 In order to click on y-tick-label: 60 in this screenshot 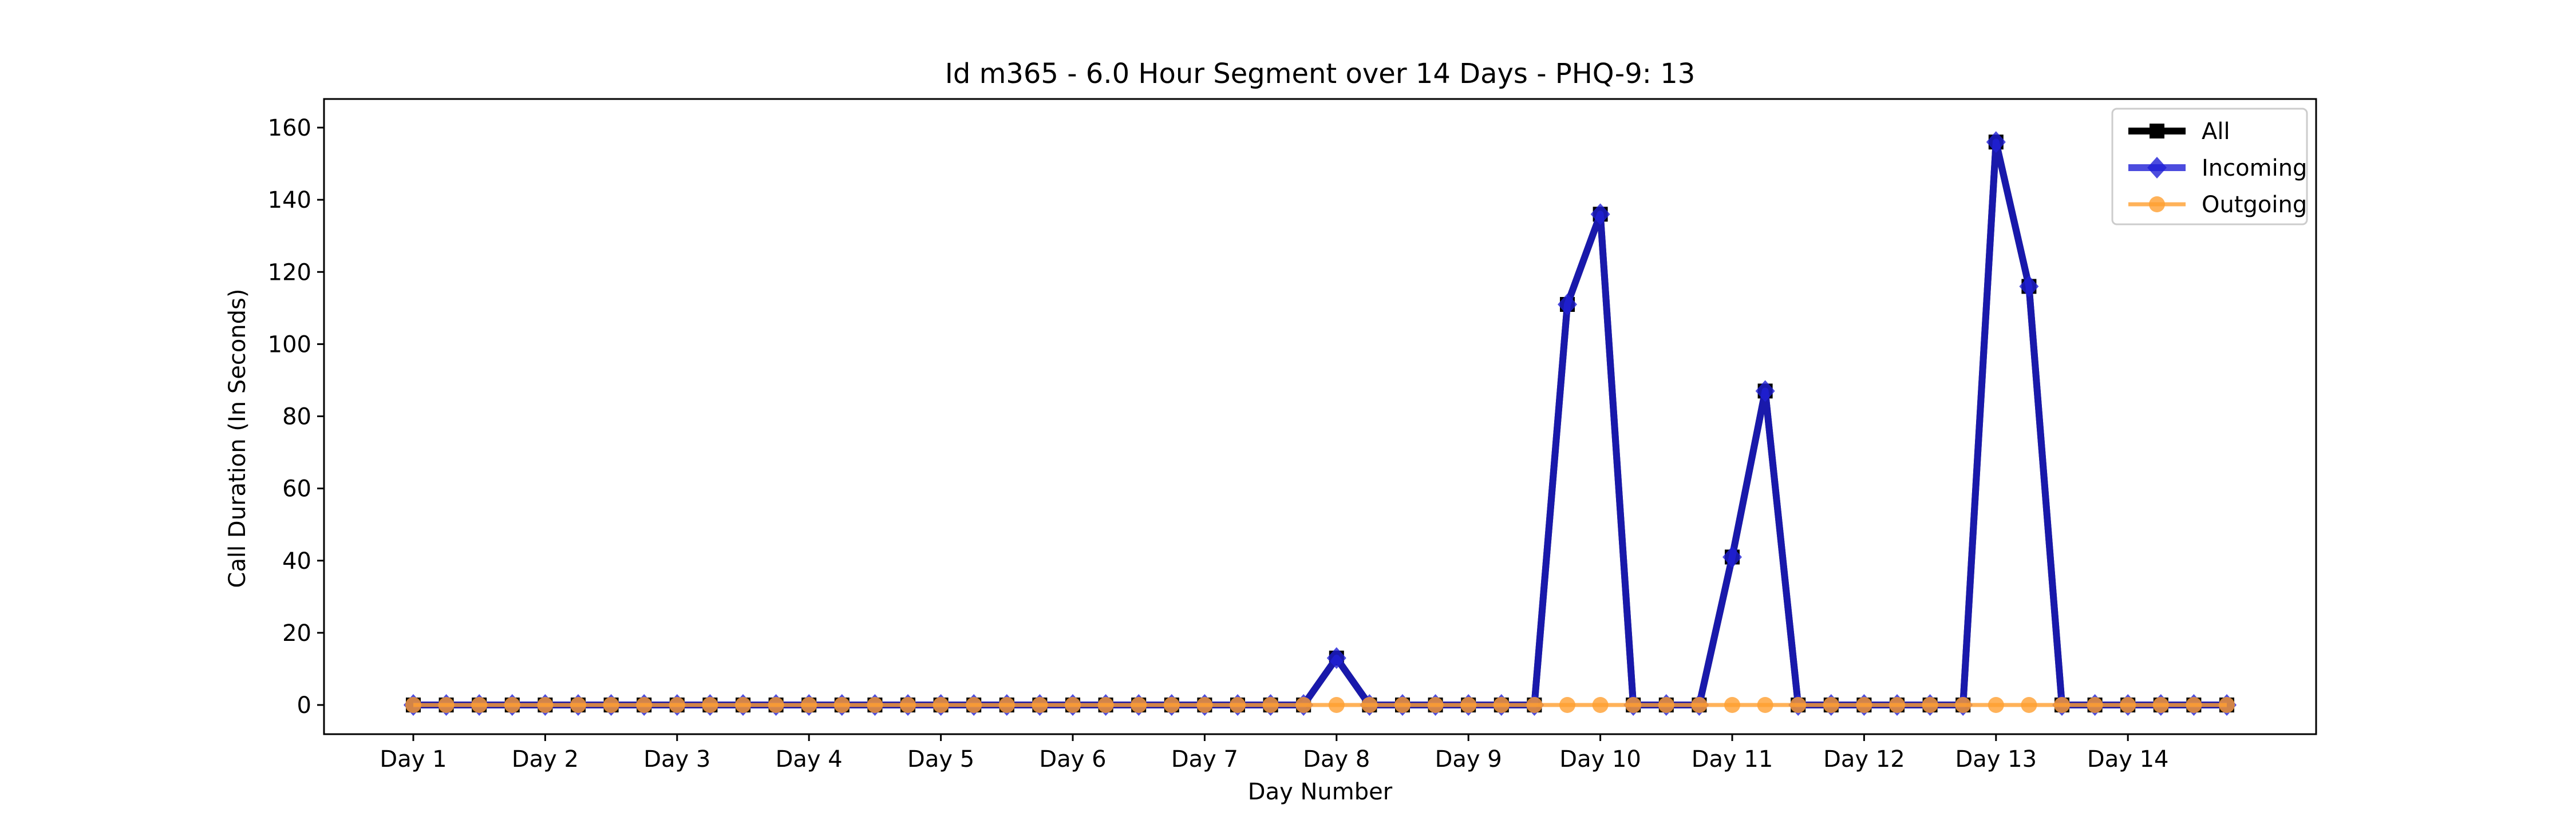, I will do `click(296, 489)`.